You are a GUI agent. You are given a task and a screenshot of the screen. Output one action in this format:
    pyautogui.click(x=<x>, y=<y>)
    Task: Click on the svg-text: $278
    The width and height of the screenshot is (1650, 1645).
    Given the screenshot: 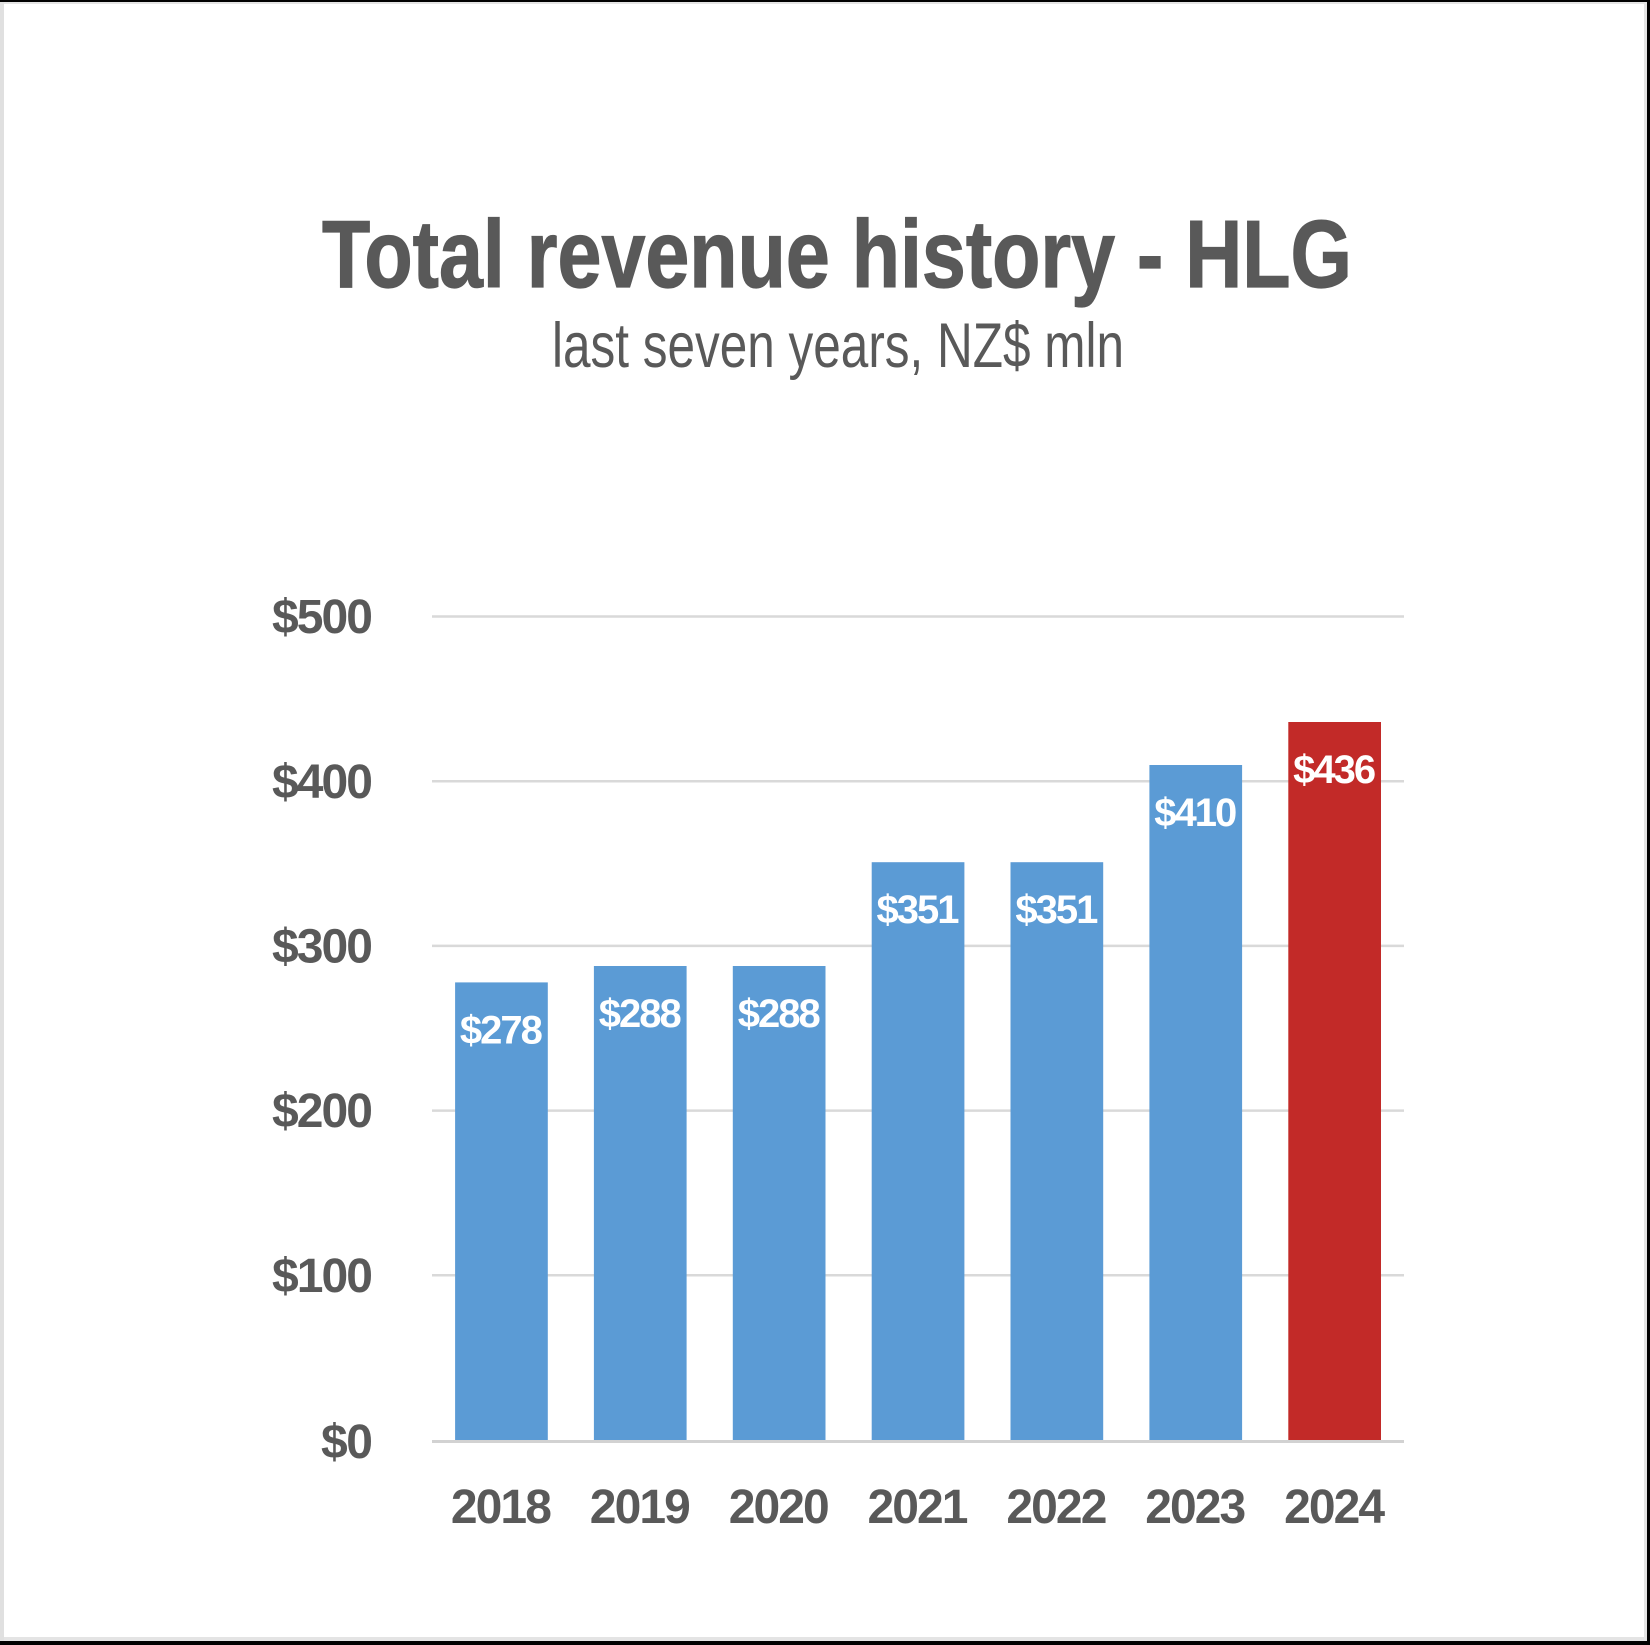 What is the action you would take?
    pyautogui.click(x=501, y=1030)
    